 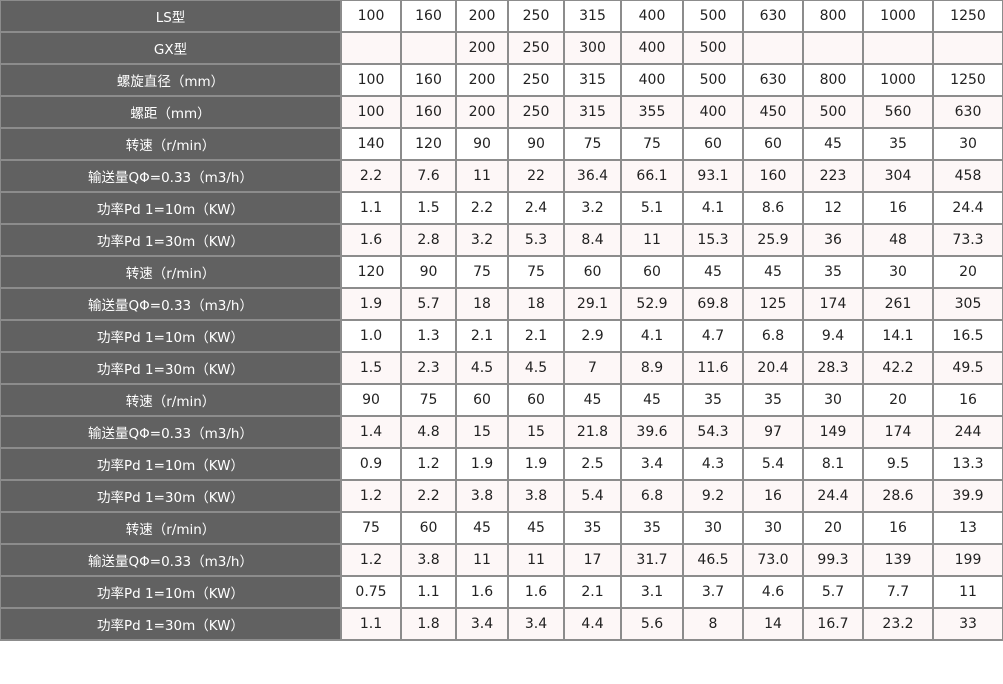 What do you see at coordinates (536, 208) in the screenshot?
I see `table-cell: 2.4` at bounding box center [536, 208].